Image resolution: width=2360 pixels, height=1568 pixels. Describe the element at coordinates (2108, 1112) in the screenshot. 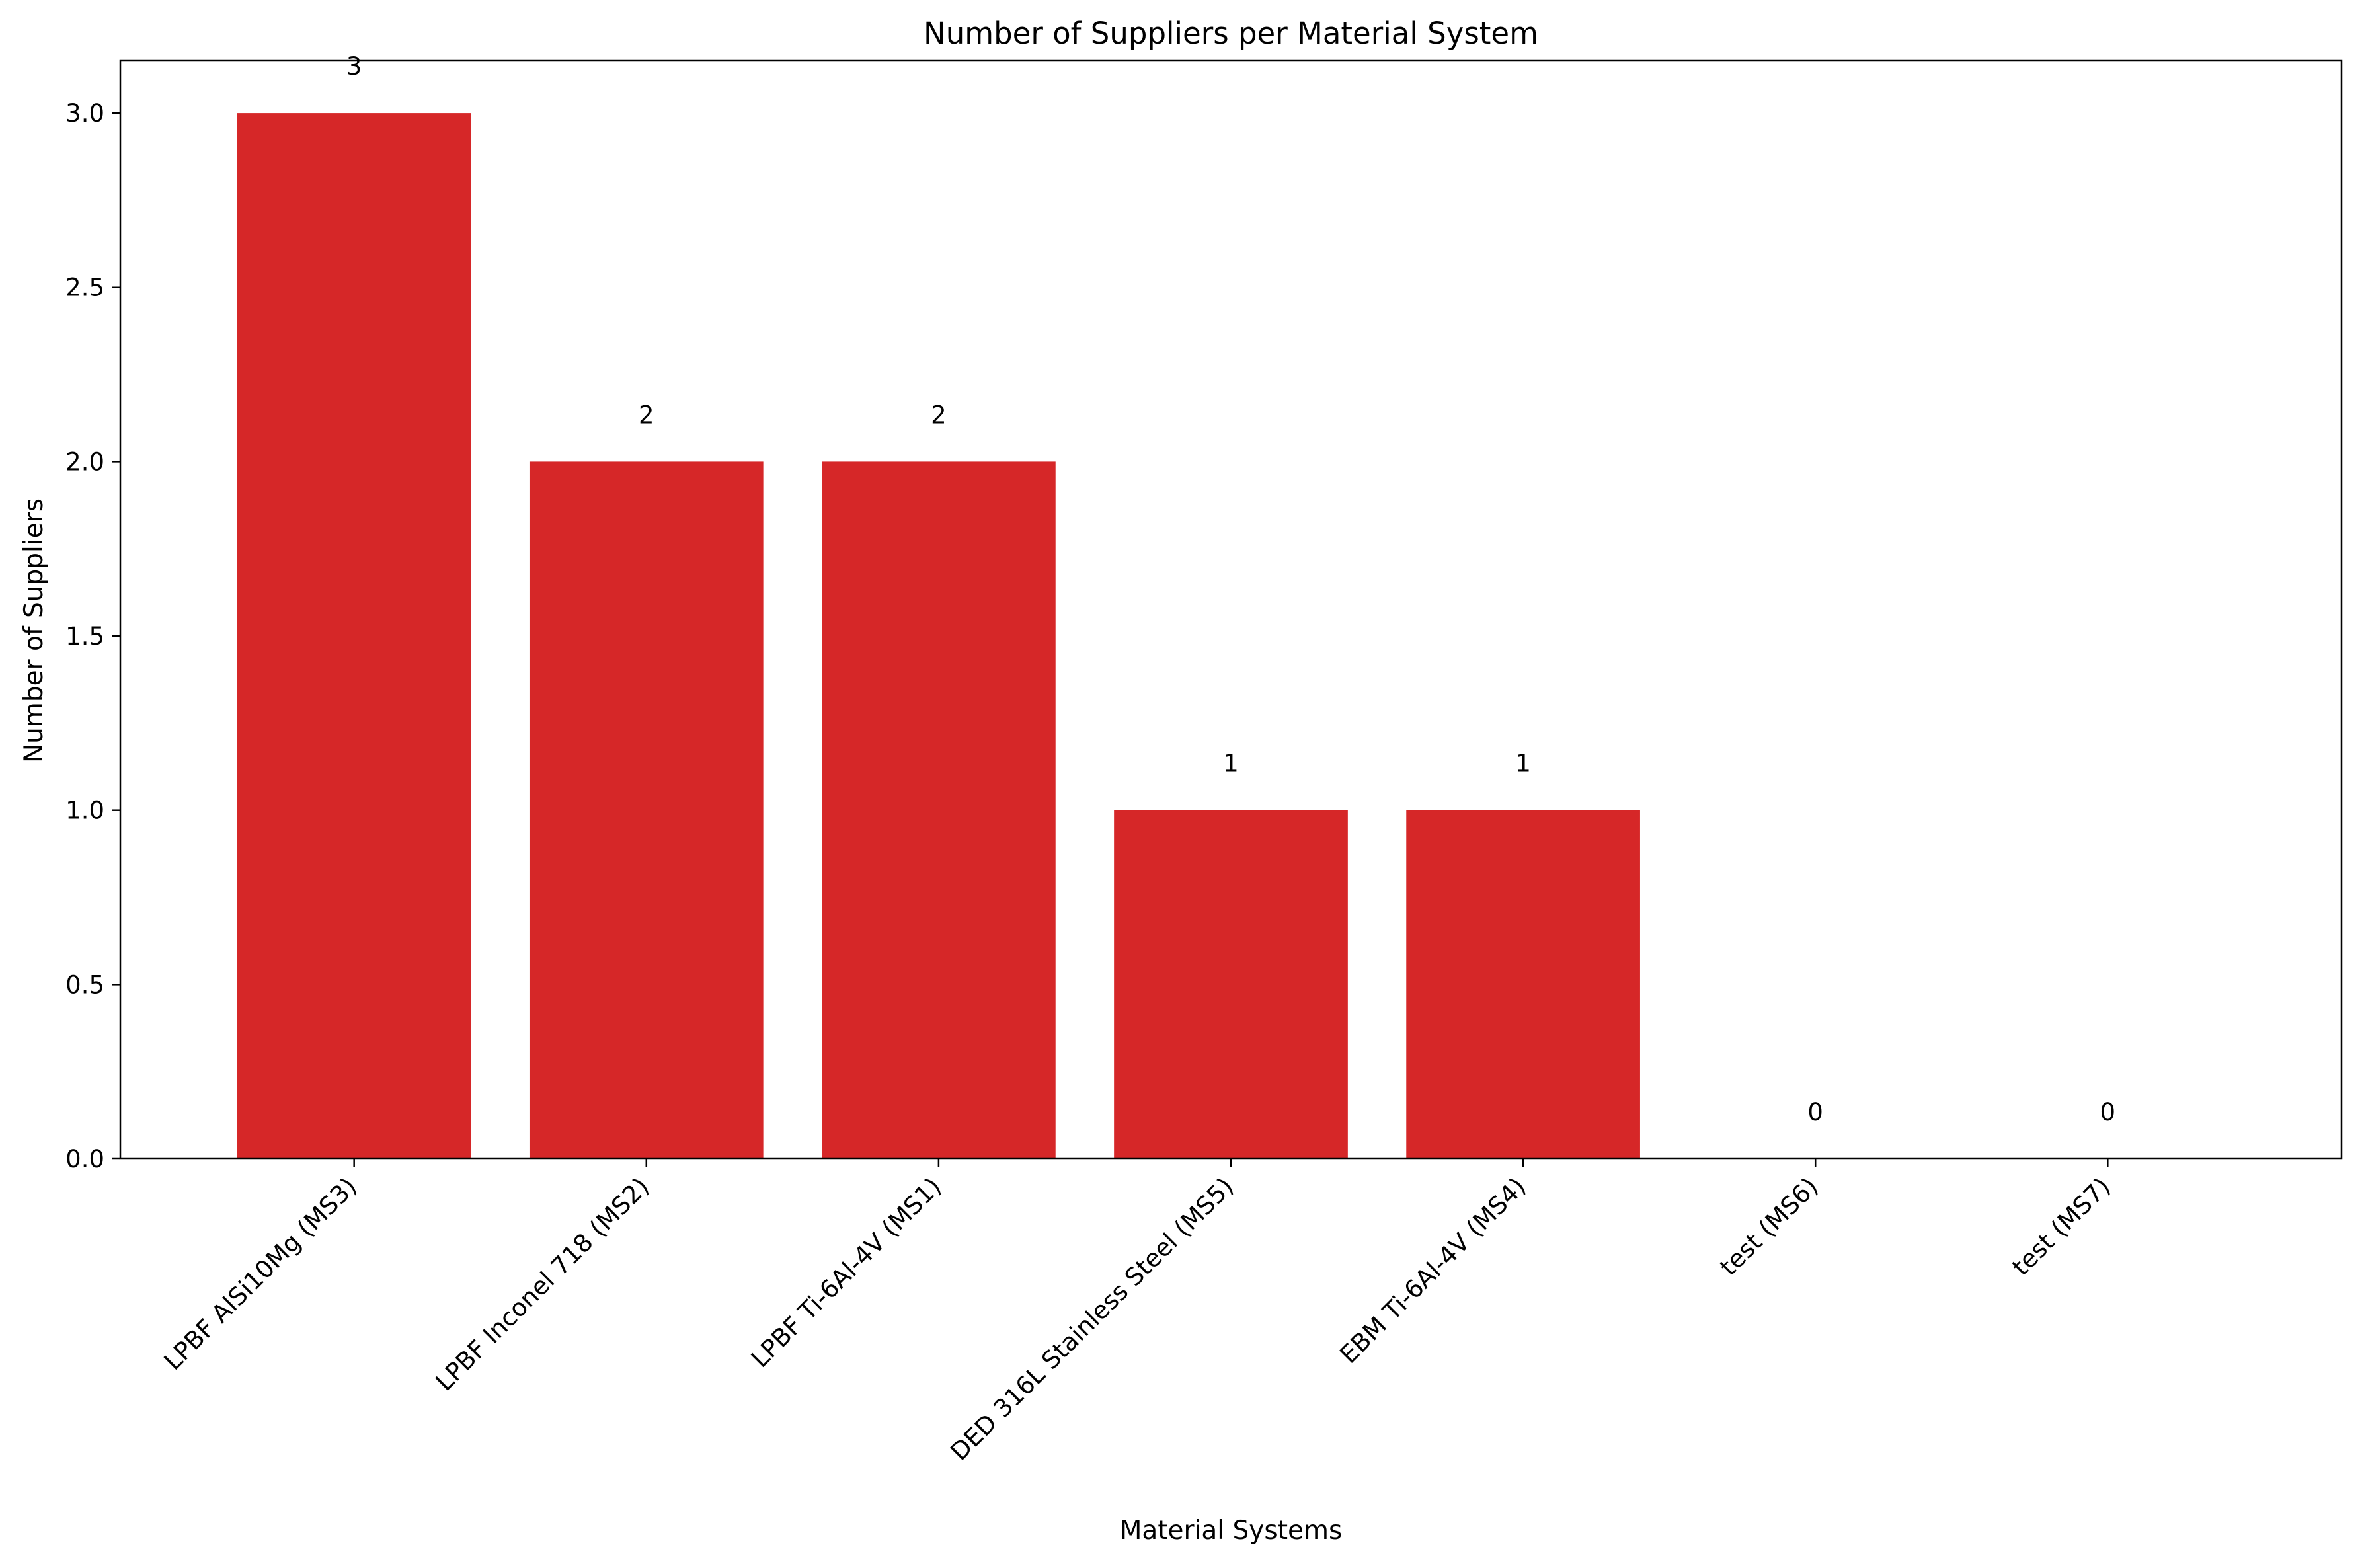

I see `data-label-7: 0` at that location.